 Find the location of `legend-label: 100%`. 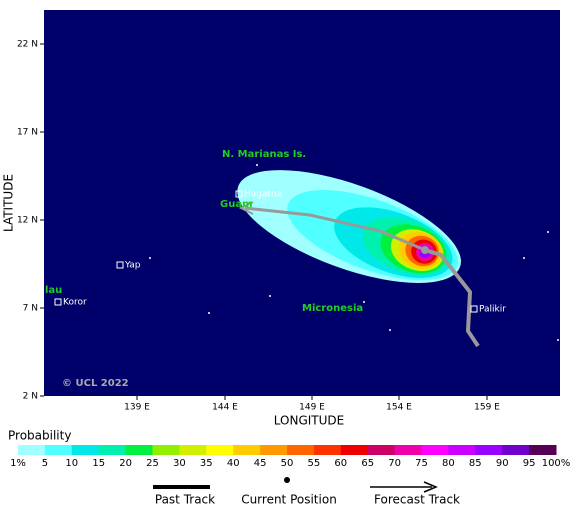

legend-label: 100% is located at coordinates (556, 463).